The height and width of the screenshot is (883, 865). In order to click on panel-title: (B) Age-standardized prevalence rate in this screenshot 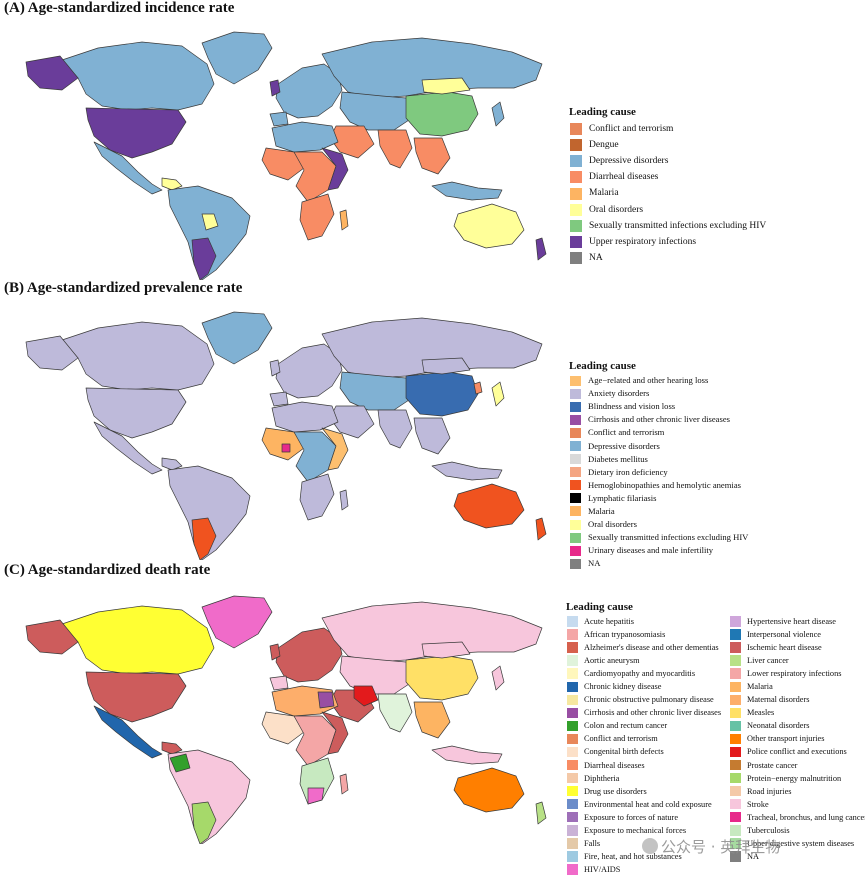, I will do `click(123, 288)`.